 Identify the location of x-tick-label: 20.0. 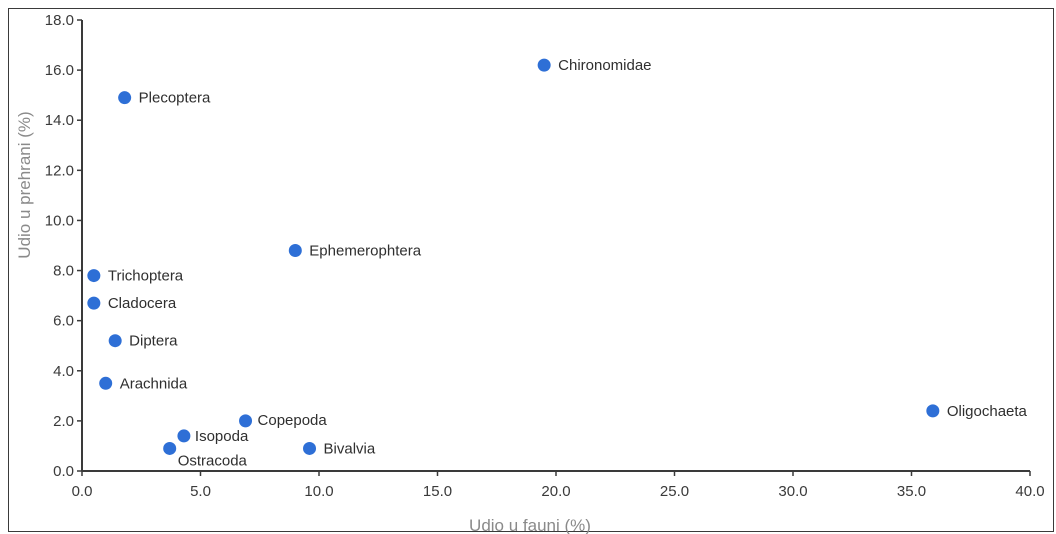
(555, 491).